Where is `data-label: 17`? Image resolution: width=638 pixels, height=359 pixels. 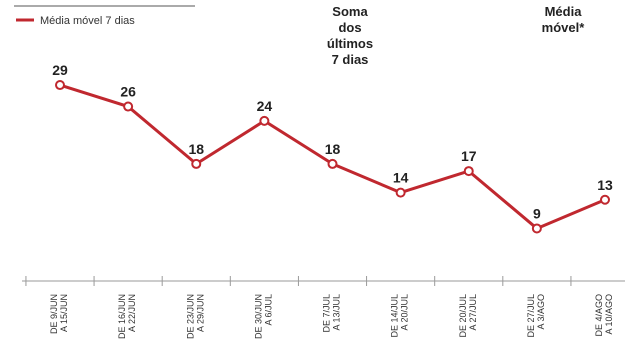
data-label: 17 is located at coordinates (469, 156).